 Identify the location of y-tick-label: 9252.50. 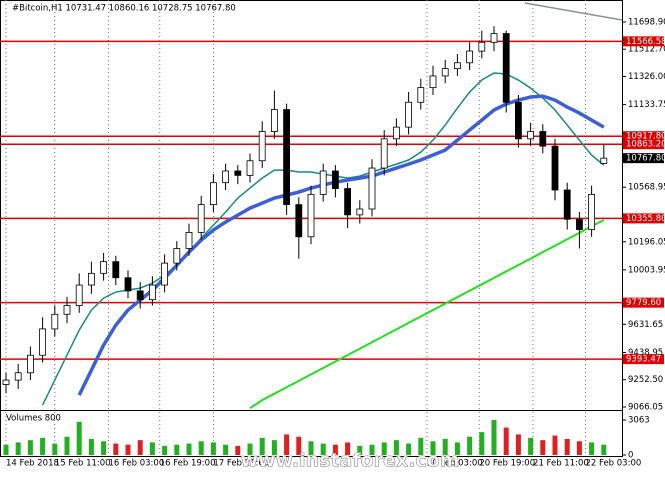
(645, 380).